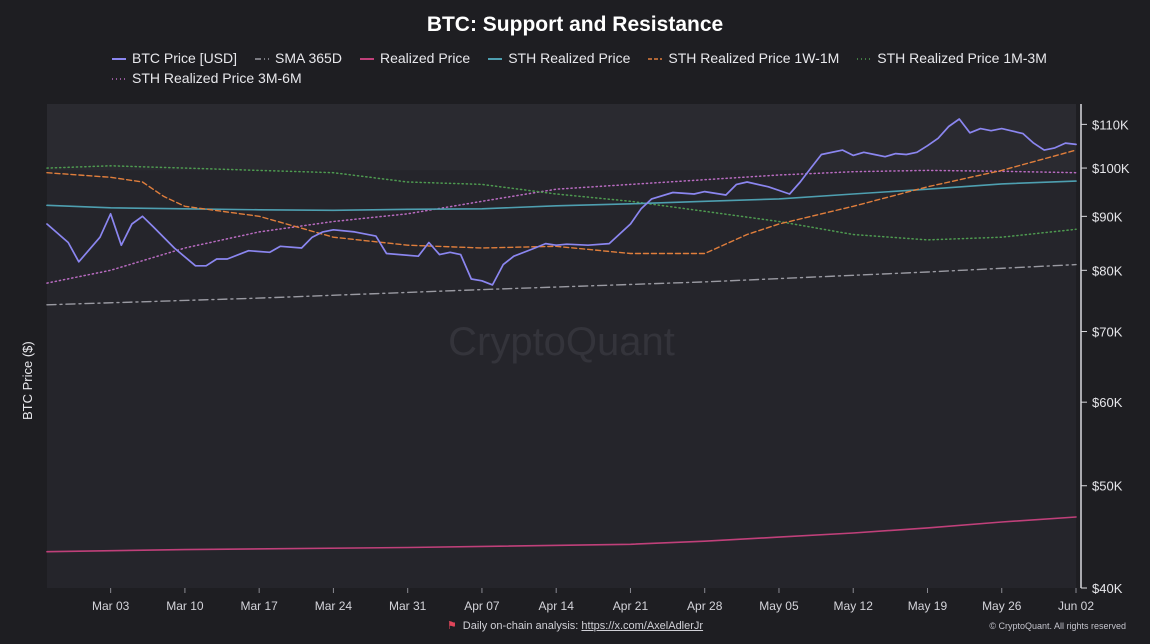 The height and width of the screenshot is (644, 1150). Describe the element at coordinates (495, 59) in the screenshot. I see `legend-swatch-sth-realized-price` at that location.